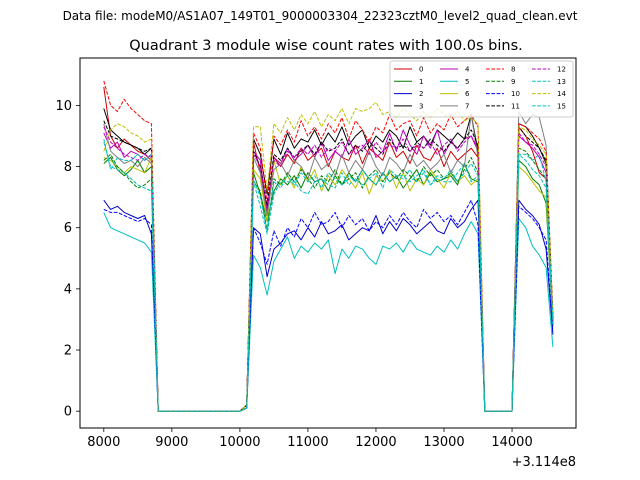 The image size is (640, 480). Describe the element at coordinates (511, 442) in the screenshot. I see `x-tick-label: 14000` at that location.